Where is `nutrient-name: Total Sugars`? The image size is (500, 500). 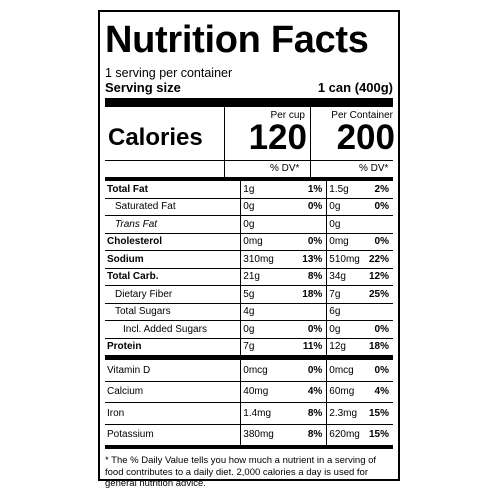
nutrient-name: Total Sugars is located at coordinates (173, 312).